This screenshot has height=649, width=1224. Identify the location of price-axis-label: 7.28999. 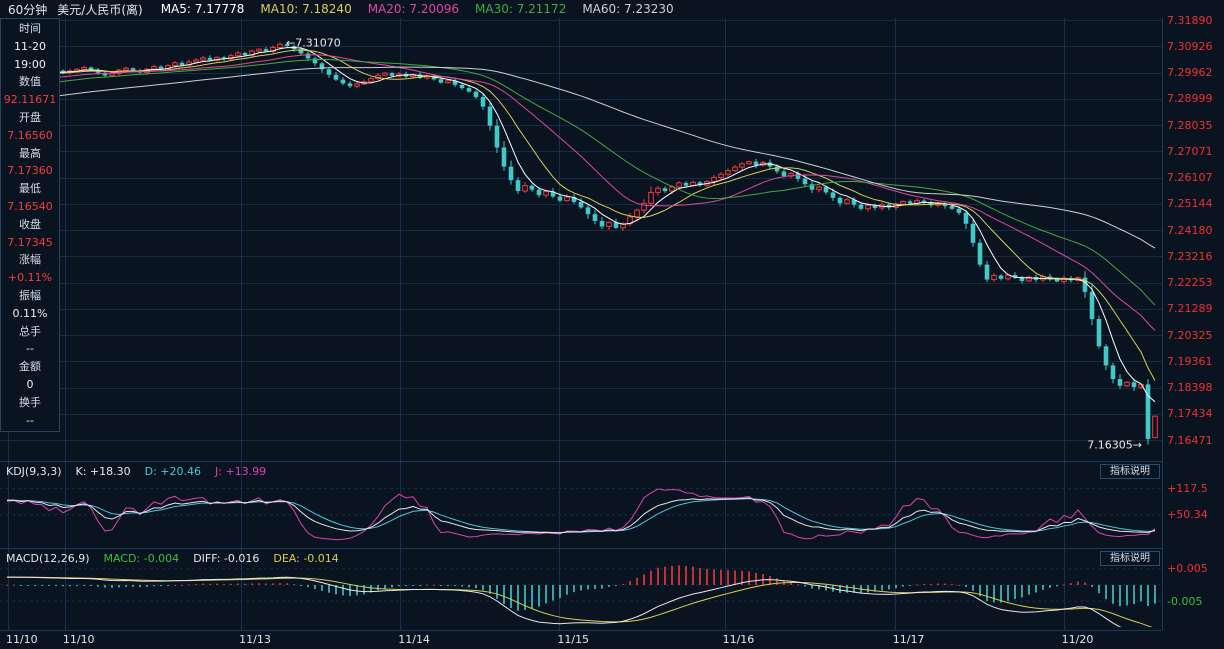
(1190, 99).